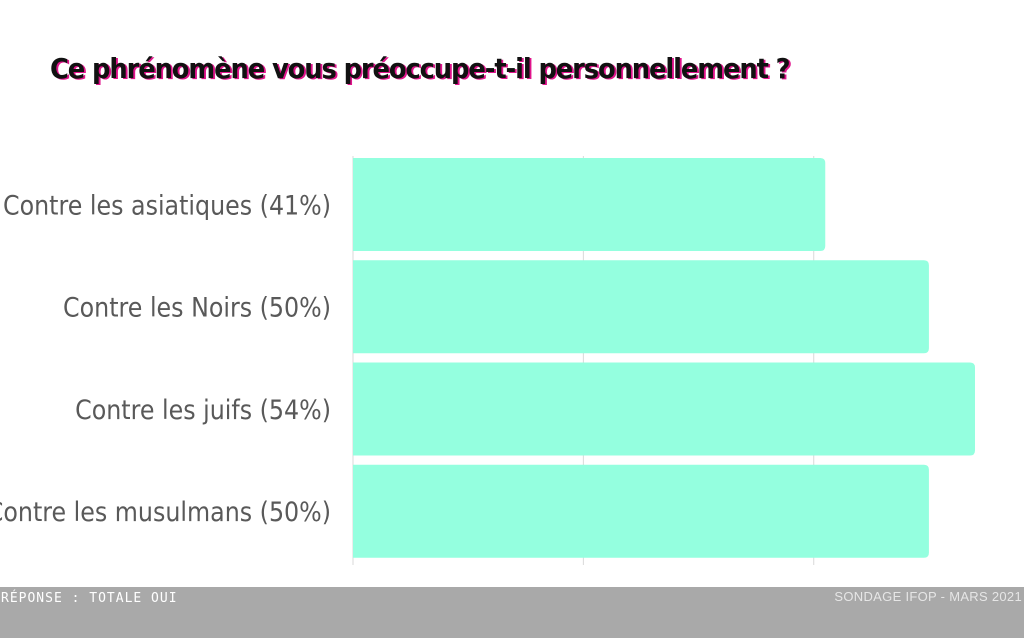 The width and height of the screenshot is (1024, 638). What do you see at coordinates (167, 205) in the screenshot?
I see `category-label: Contre les asiatiques (41%)` at bounding box center [167, 205].